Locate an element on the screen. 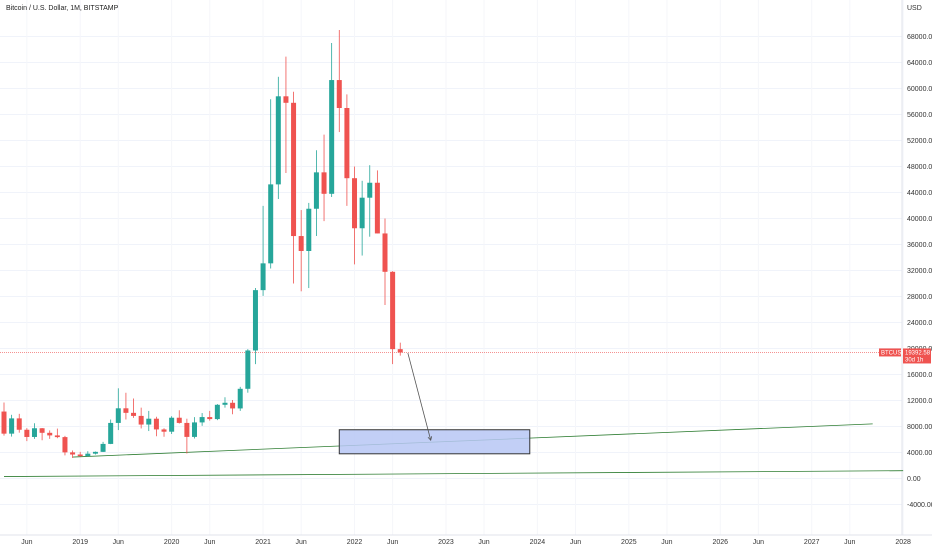 The height and width of the screenshot is (550, 932). projection-arrow-shaft is located at coordinates (419, 396).